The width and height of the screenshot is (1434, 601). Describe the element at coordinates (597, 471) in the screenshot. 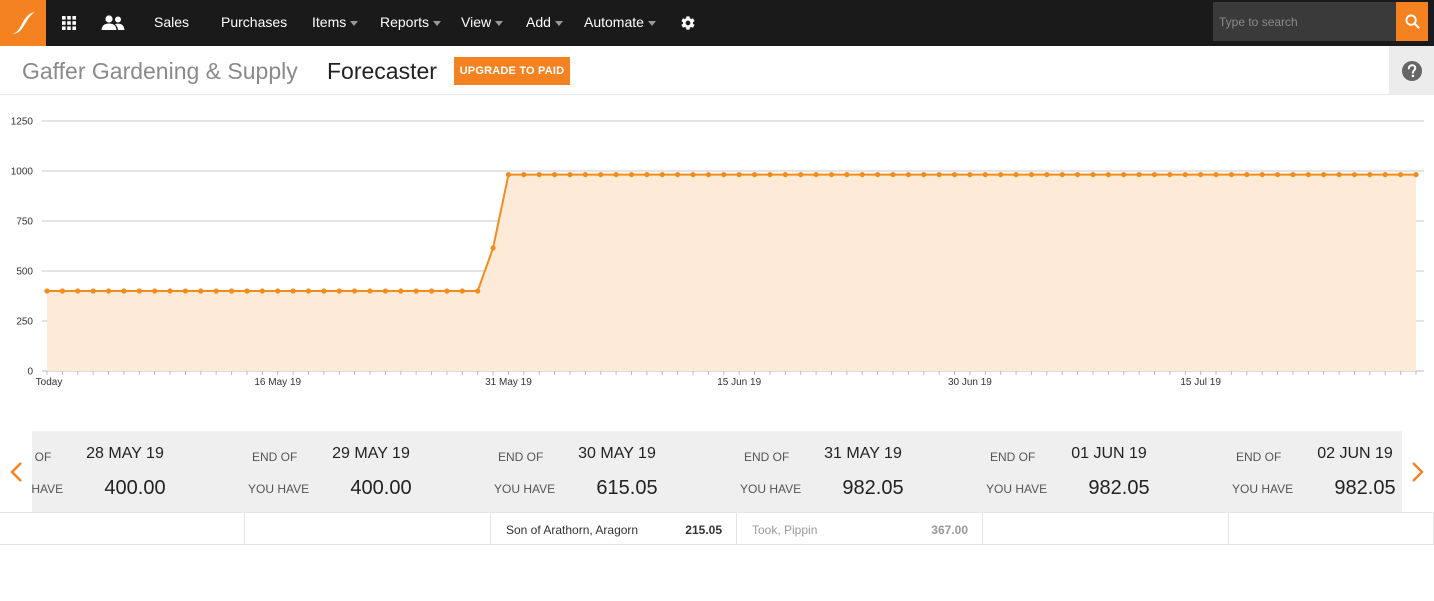

I see `day-card: END OF 30 MAY 19 YOU HAVE 615.05` at that location.